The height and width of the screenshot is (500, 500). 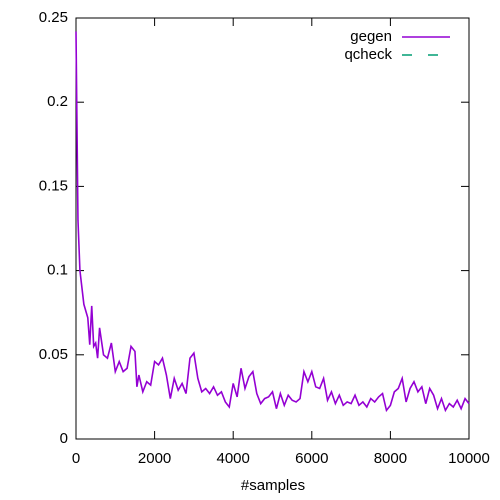 I want to click on x-axis-label: #samples, so click(x=273, y=485).